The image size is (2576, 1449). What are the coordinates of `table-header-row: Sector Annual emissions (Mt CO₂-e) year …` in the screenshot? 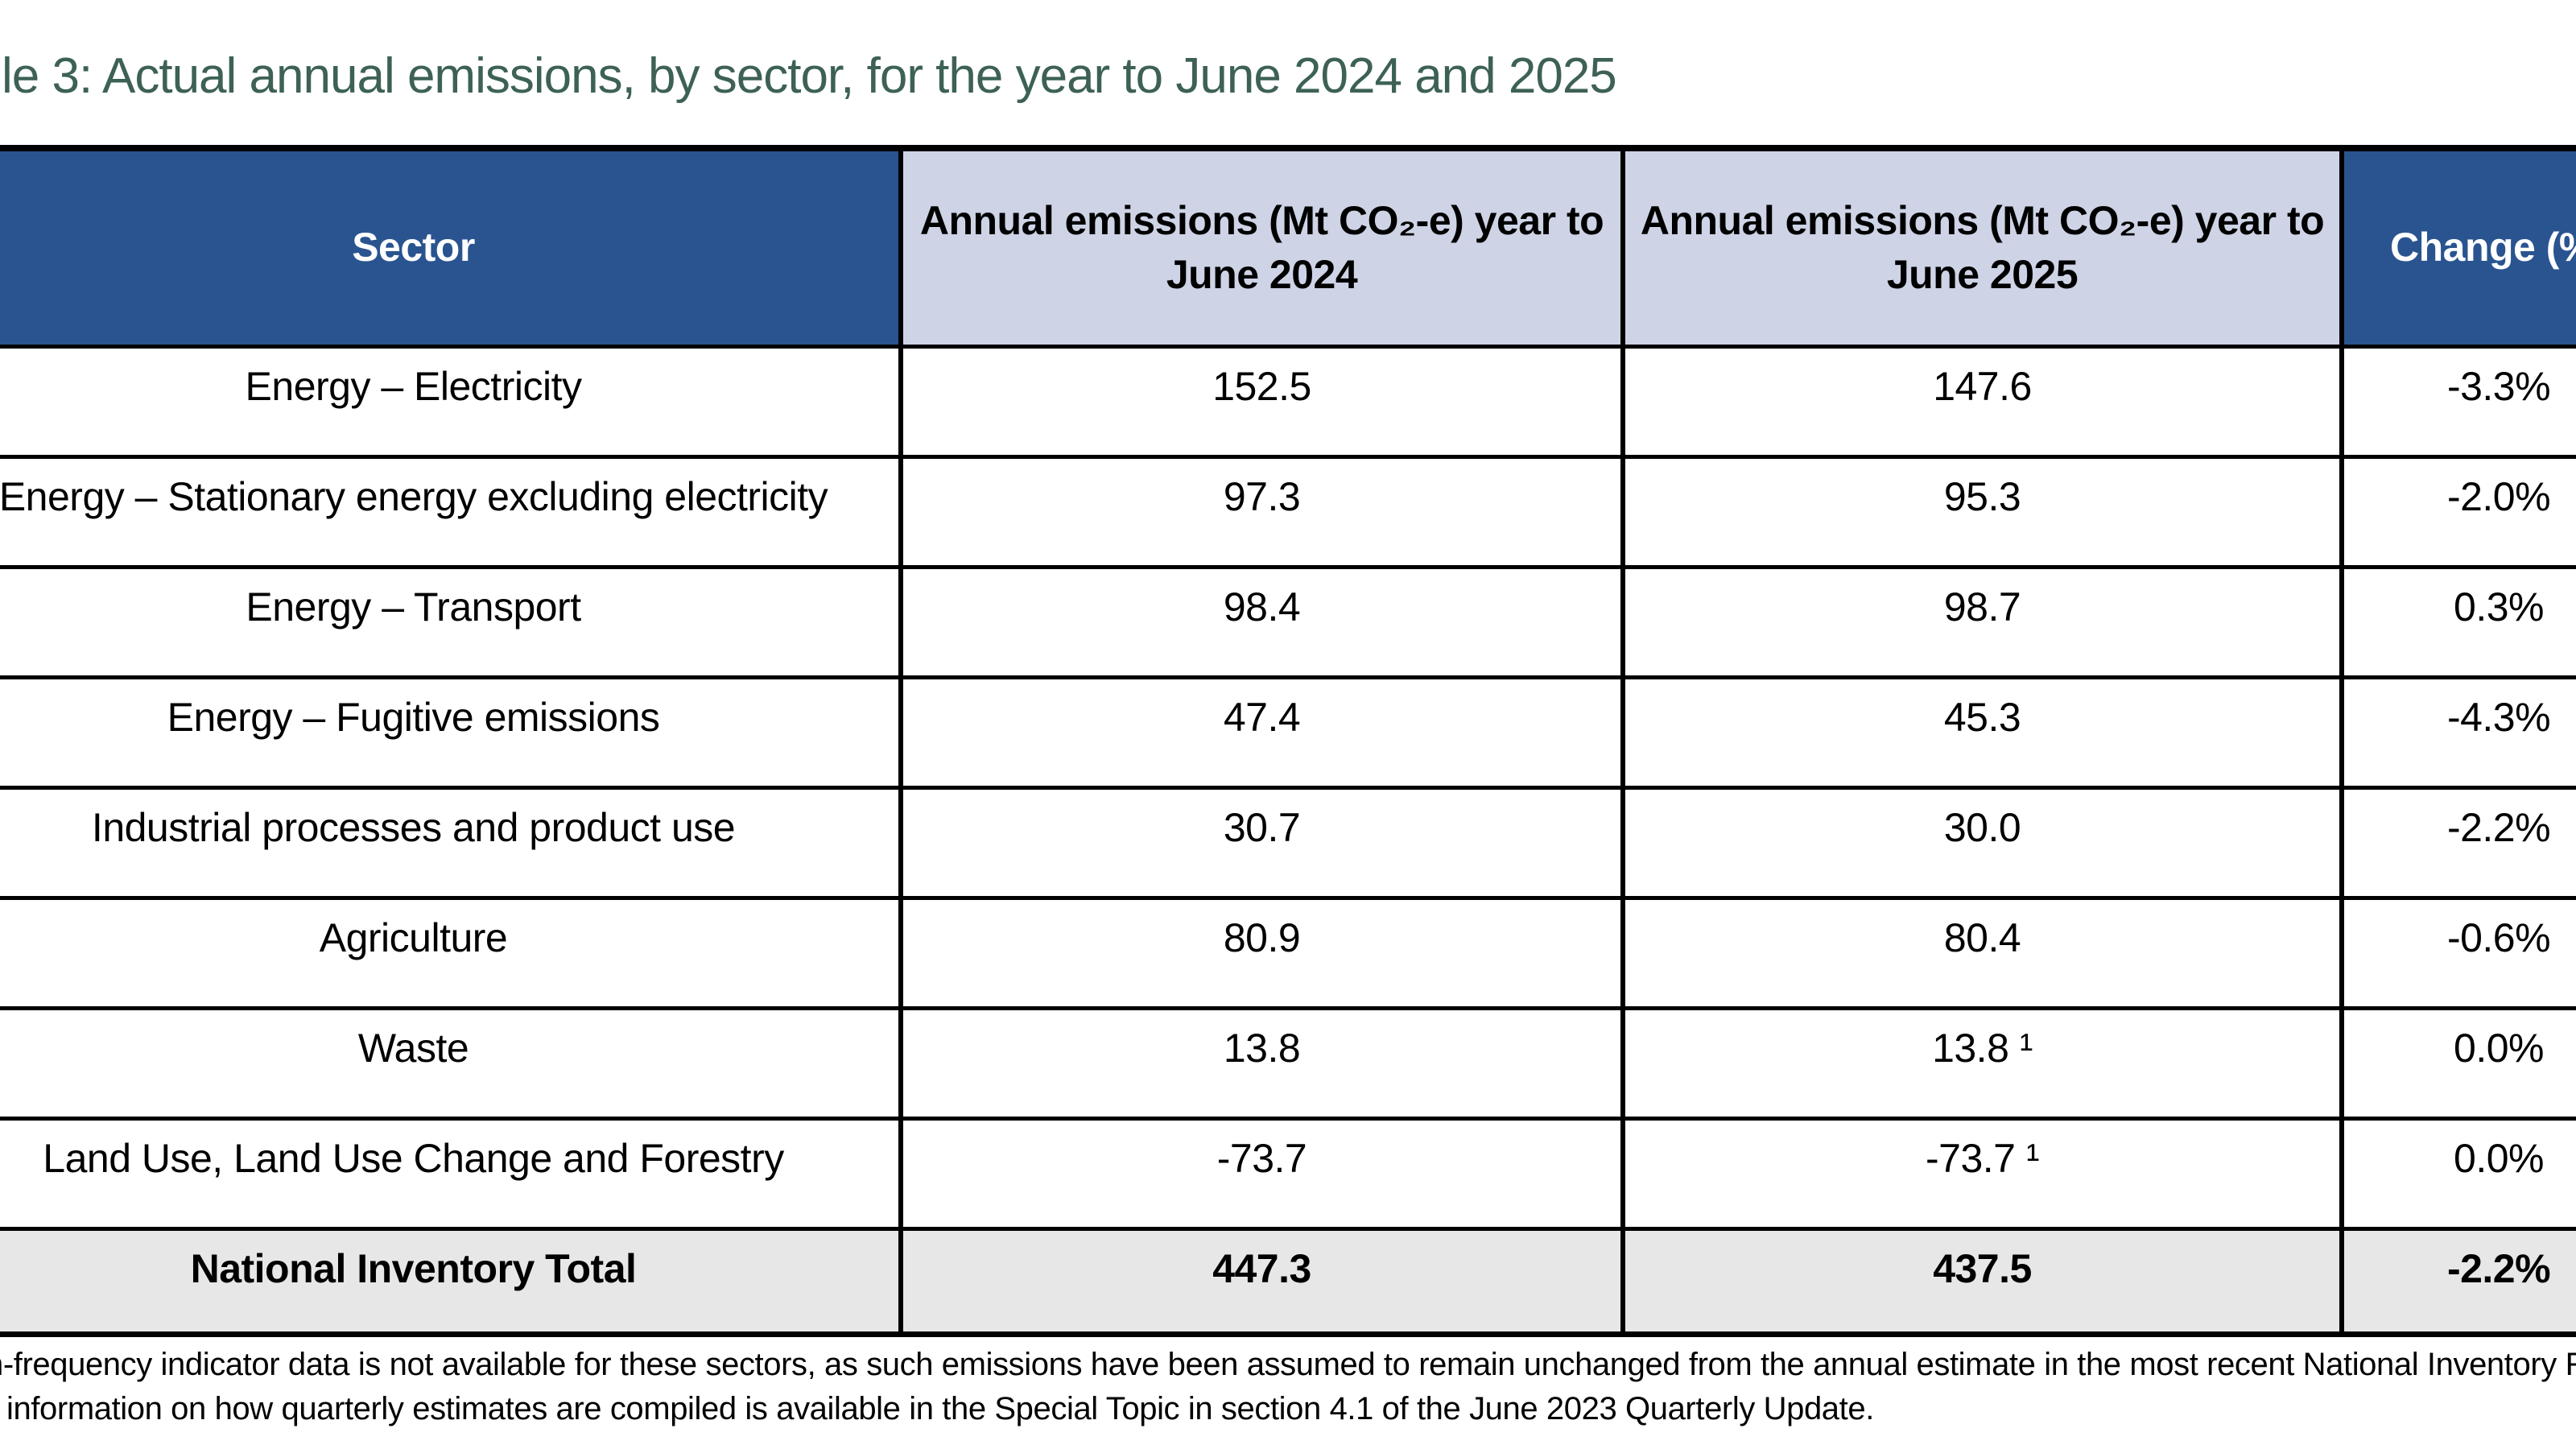 It's located at (1288, 247).